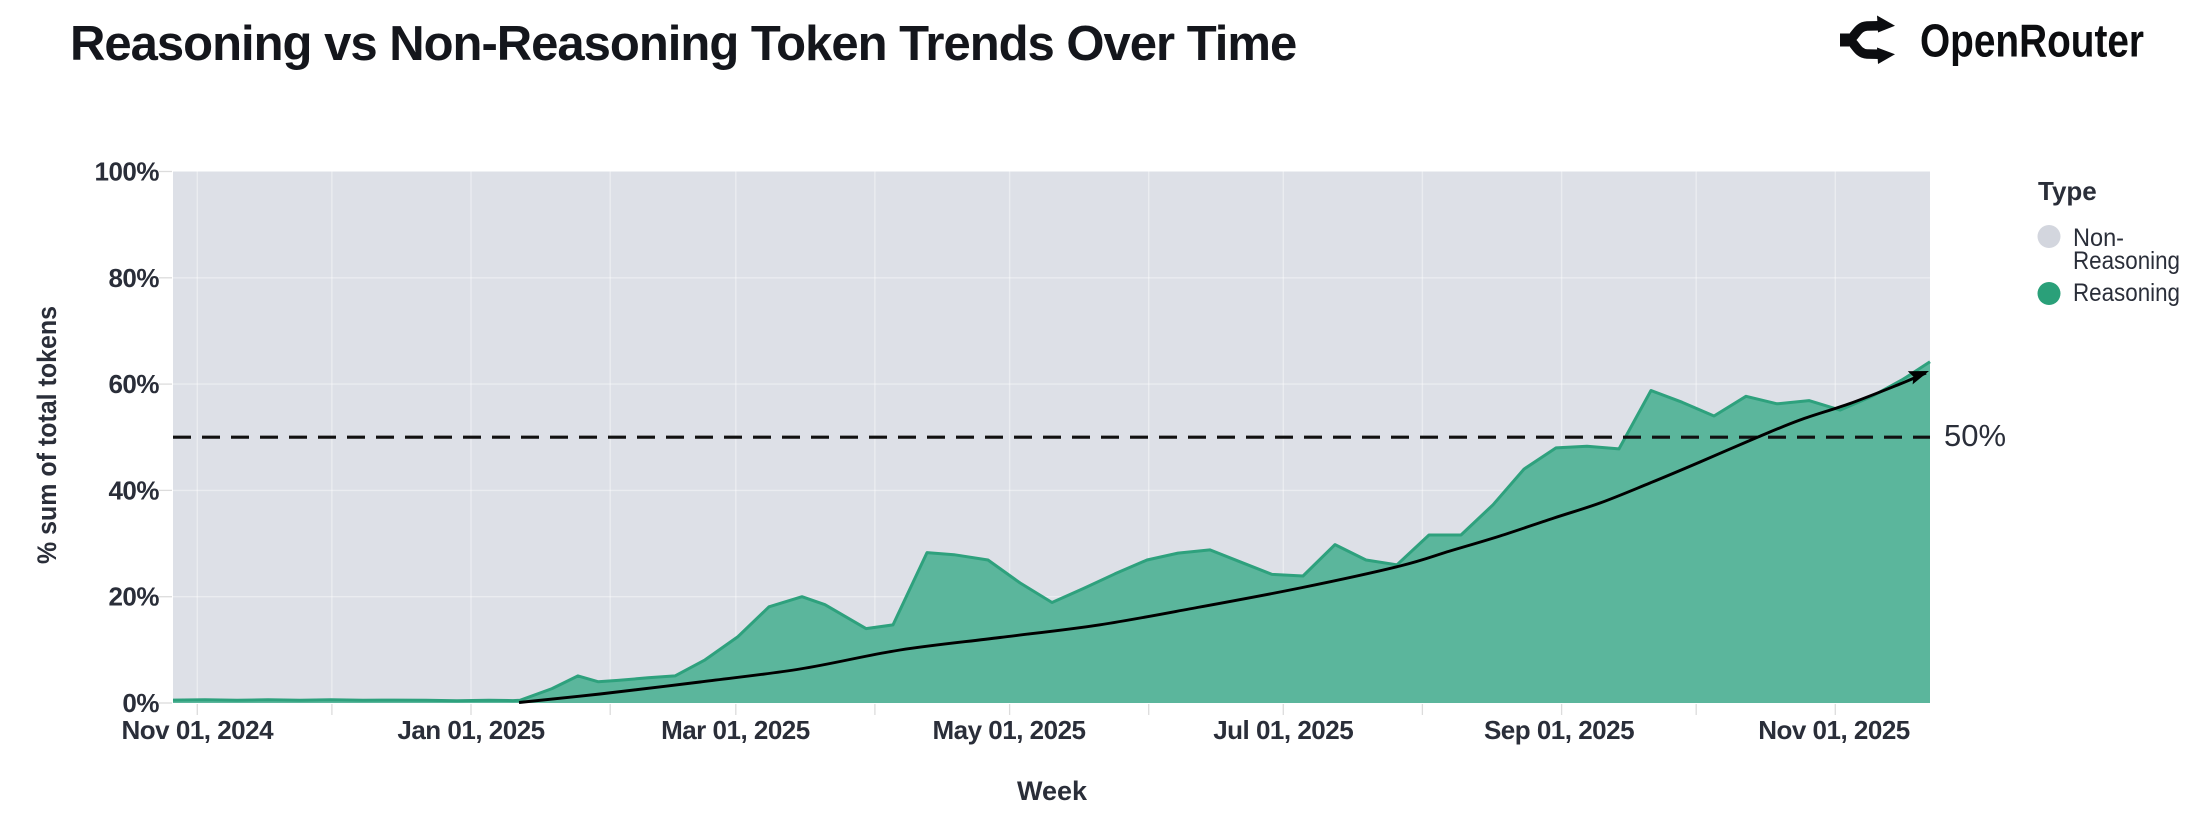 Image resolution: width=2202 pixels, height=824 pixels. What do you see at coordinates (1283, 730) in the screenshot?
I see `svg-text: Jul 01, 2025` at bounding box center [1283, 730].